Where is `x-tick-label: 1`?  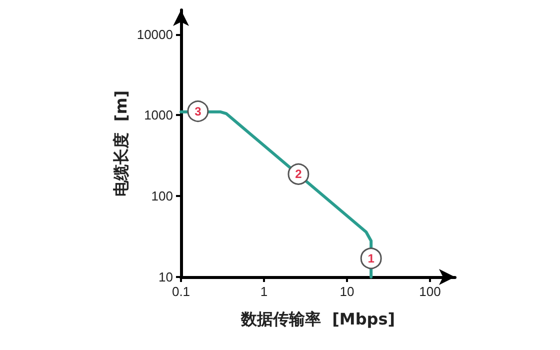 x-tick-label: 1 is located at coordinates (264, 291).